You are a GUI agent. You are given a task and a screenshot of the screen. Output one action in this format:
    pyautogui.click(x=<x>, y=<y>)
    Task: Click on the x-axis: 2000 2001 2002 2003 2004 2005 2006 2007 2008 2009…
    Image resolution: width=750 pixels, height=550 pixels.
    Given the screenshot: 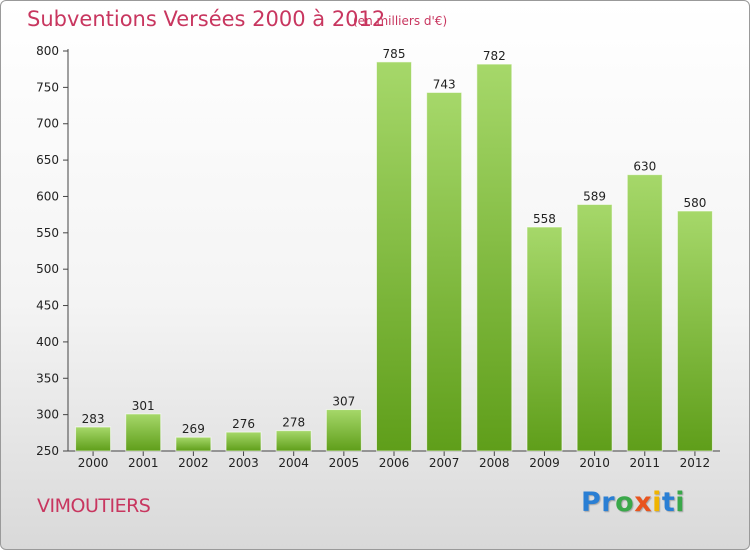 What is the action you would take?
    pyautogui.click(x=394, y=460)
    